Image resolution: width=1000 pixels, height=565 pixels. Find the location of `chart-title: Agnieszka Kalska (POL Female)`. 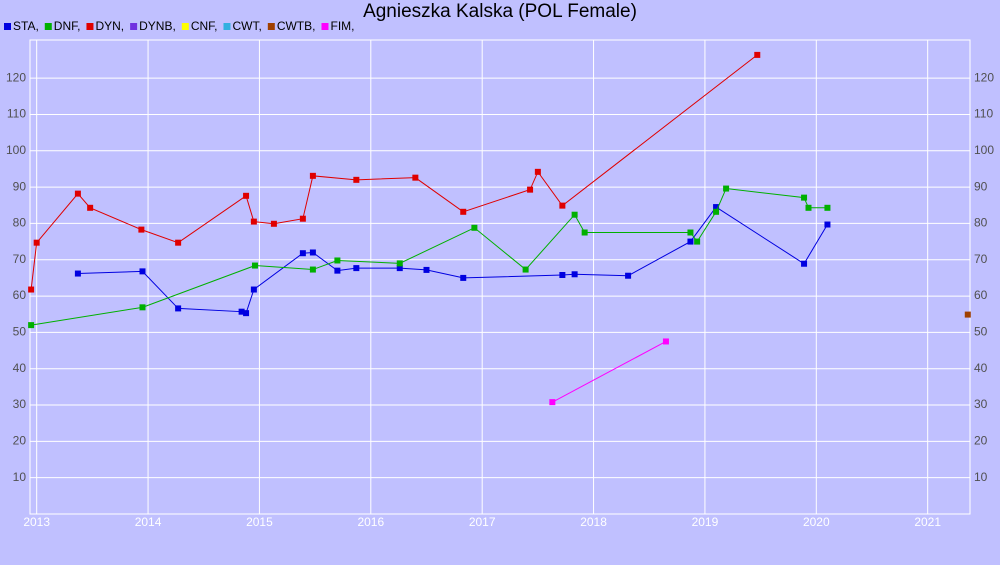

chart-title: Agnieszka Kalska (POL Female) is located at coordinates (500, 11).